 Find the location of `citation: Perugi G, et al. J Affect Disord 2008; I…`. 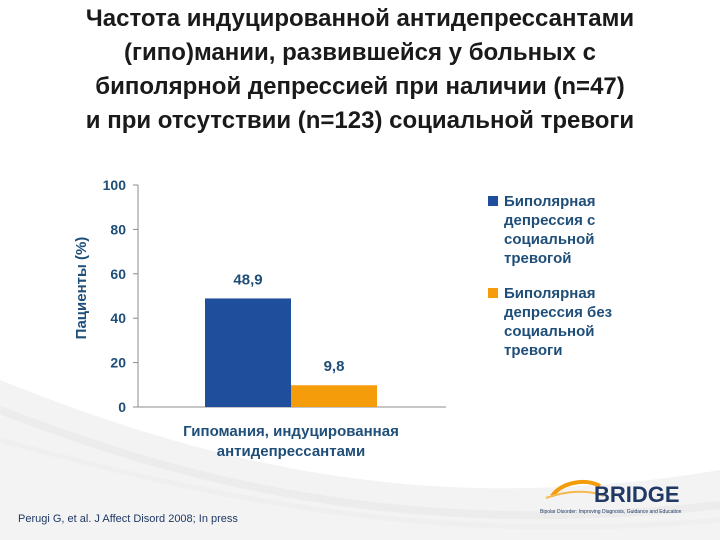

citation: Perugi G, et al. J Affect Disord 2008; I… is located at coordinates (128, 519).